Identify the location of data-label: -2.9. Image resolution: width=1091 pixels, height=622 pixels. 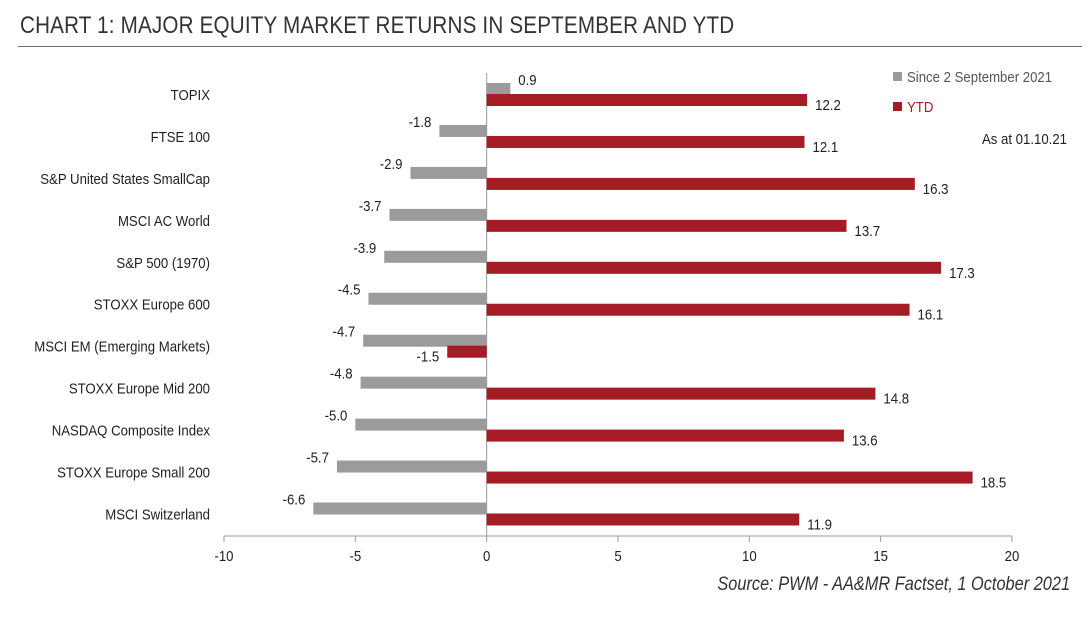
(391, 163).